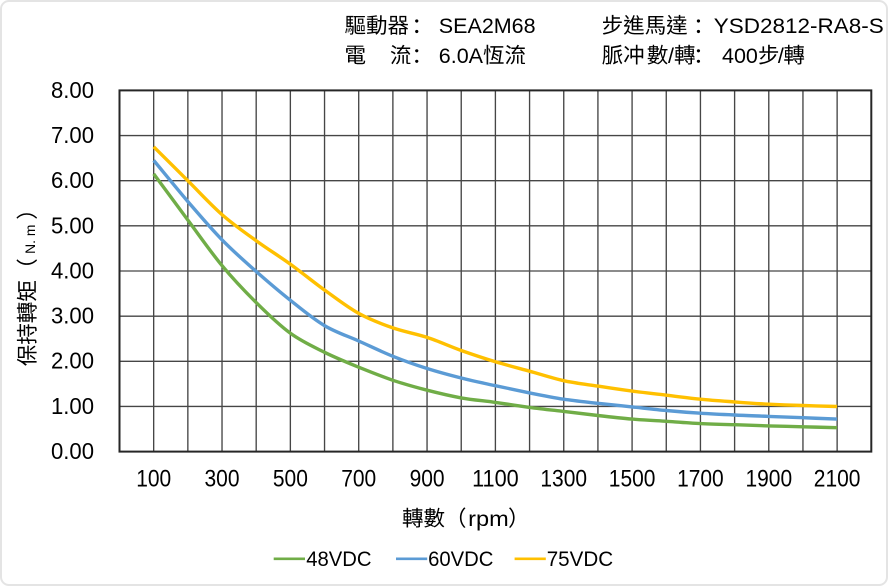 This screenshot has height=586, width=888. Describe the element at coordinates (72, 225) in the screenshot. I see `svg-text: 5.00` at that location.